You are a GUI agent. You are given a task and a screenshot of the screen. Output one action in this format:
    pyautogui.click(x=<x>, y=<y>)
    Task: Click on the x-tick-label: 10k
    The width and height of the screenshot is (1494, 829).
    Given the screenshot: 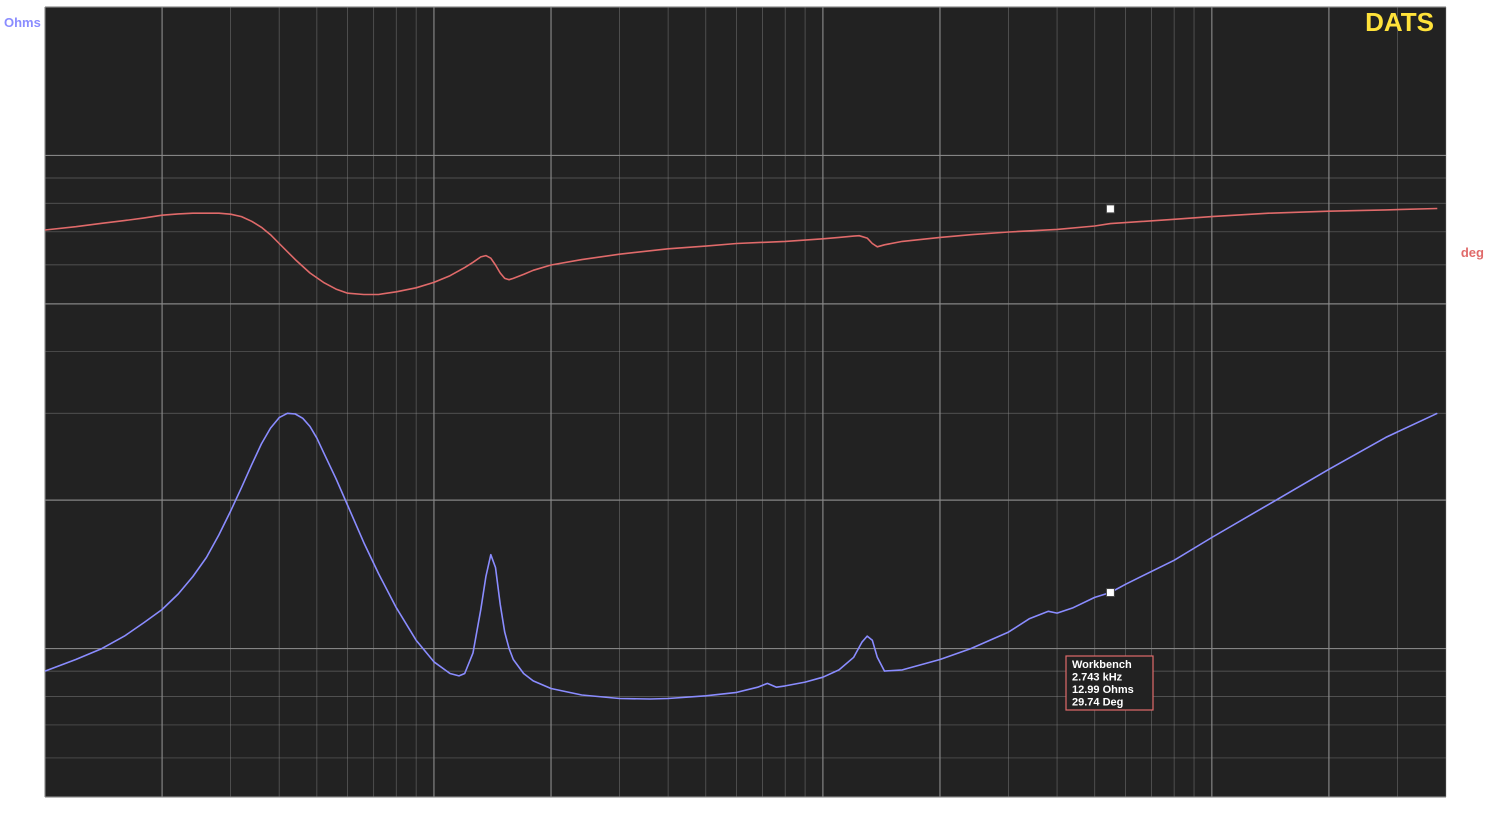 What is the action you would take?
    pyautogui.click(x=1329, y=810)
    